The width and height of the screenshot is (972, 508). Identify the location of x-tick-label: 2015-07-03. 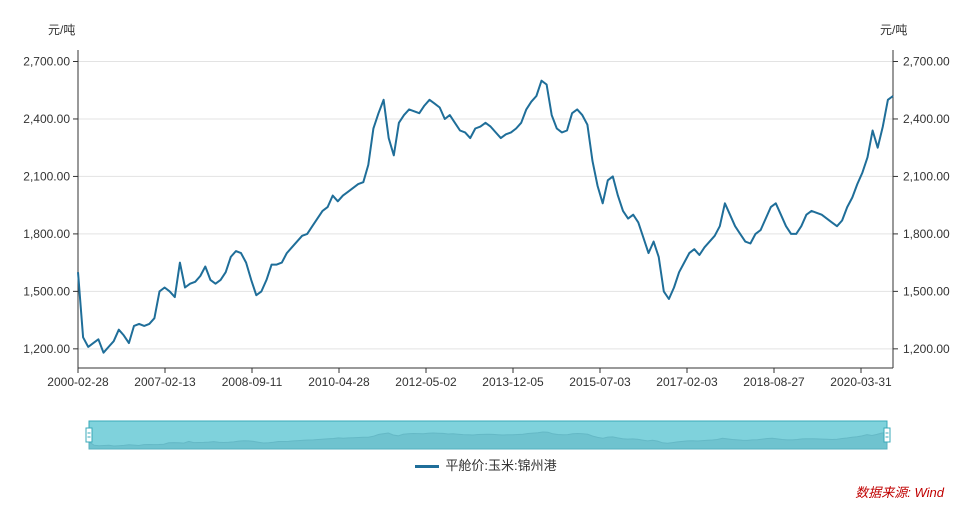
(600, 382).